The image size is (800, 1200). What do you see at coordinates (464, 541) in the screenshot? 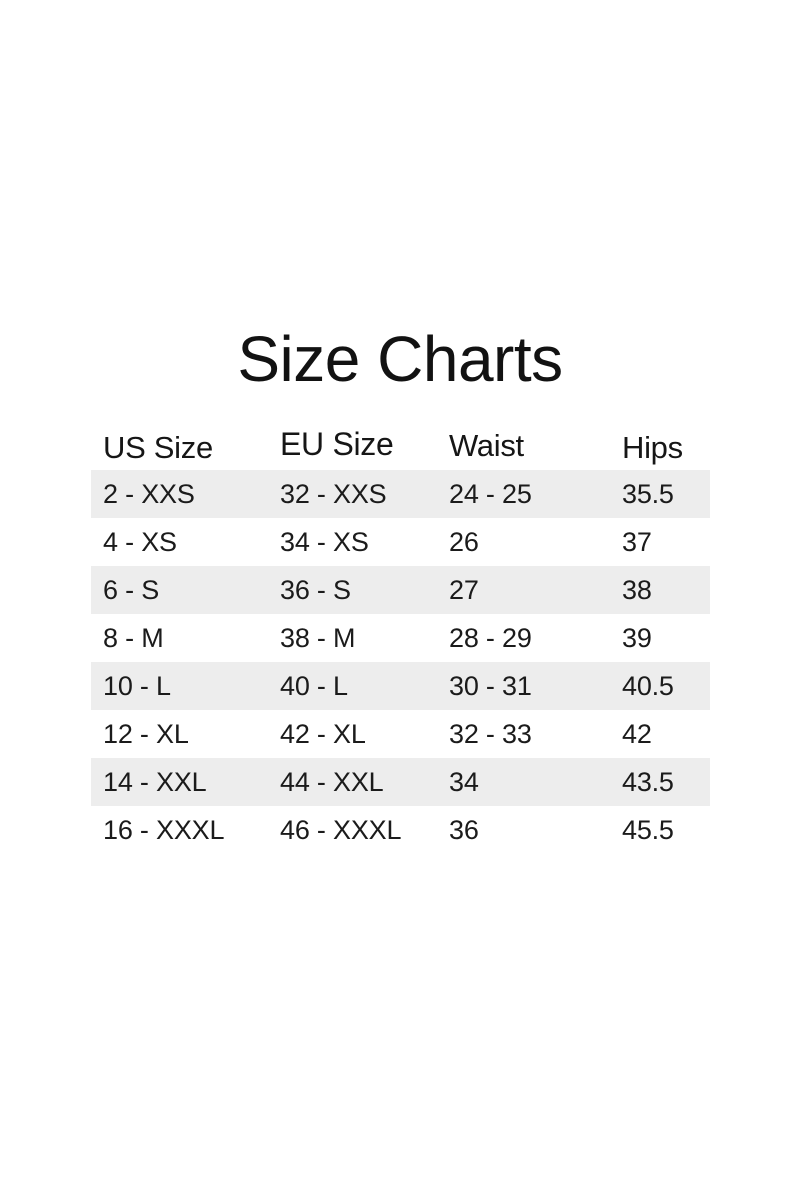
I see `cell-waist: 26` at bounding box center [464, 541].